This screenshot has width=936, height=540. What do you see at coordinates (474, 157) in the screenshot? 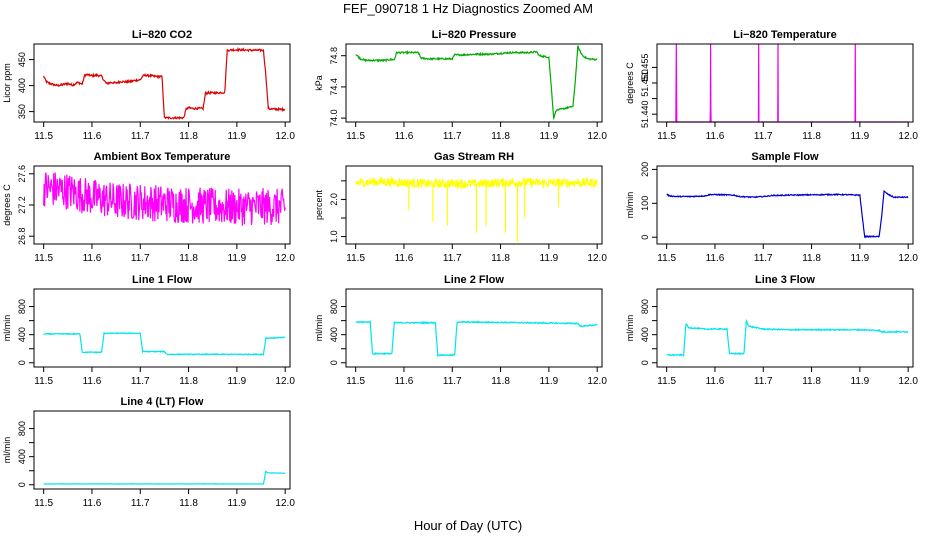
I see `panel-title: Gas Stream RH` at bounding box center [474, 157].